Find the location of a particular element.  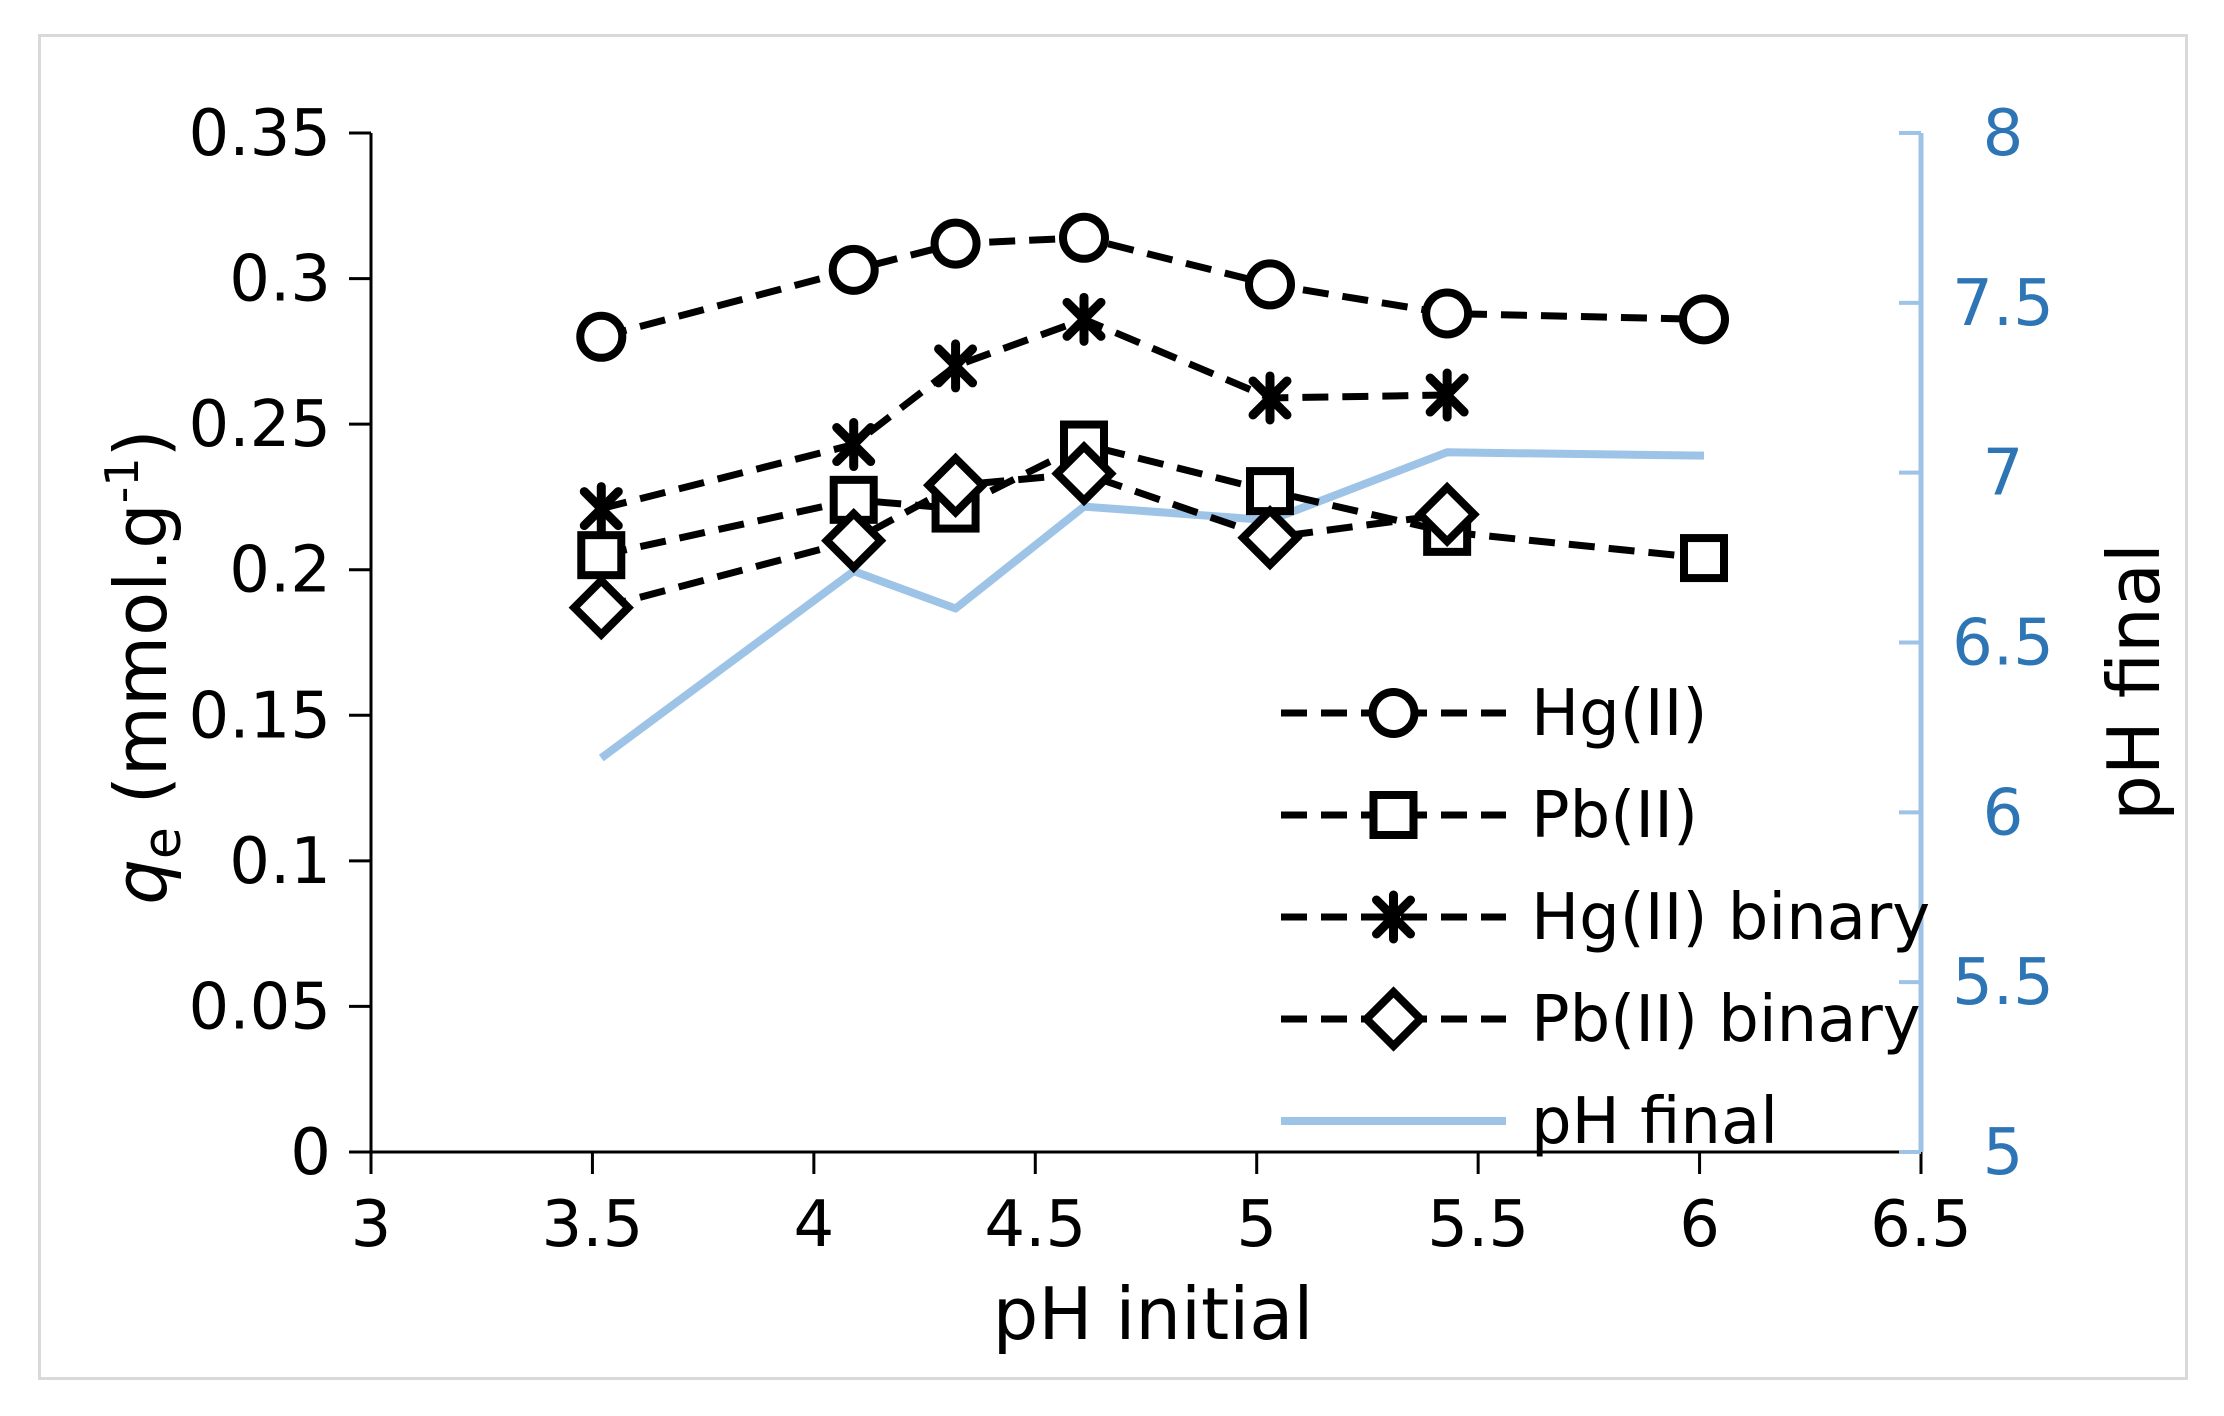

series-hg-ii-binary is located at coordinates (1024, 414).